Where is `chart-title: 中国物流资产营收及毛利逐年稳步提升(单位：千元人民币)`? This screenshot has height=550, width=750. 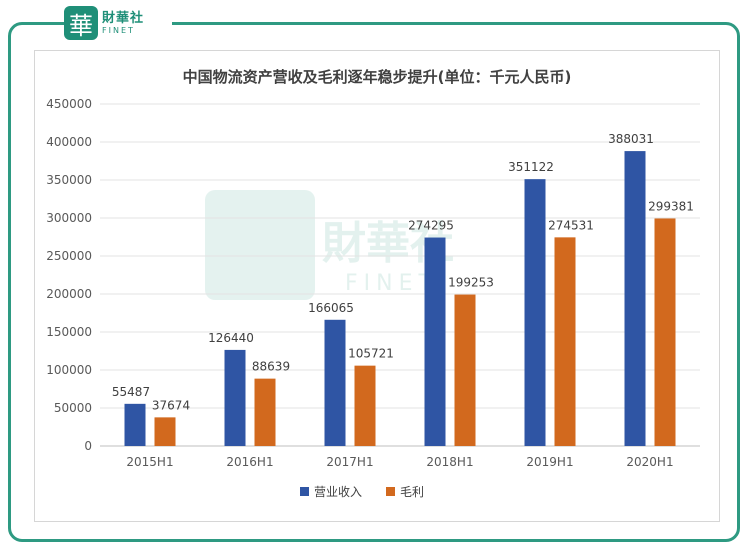 chart-title: 中国物流资产营收及毛利逐年稳步提升(单位：千元人民币) is located at coordinates (377, 77).